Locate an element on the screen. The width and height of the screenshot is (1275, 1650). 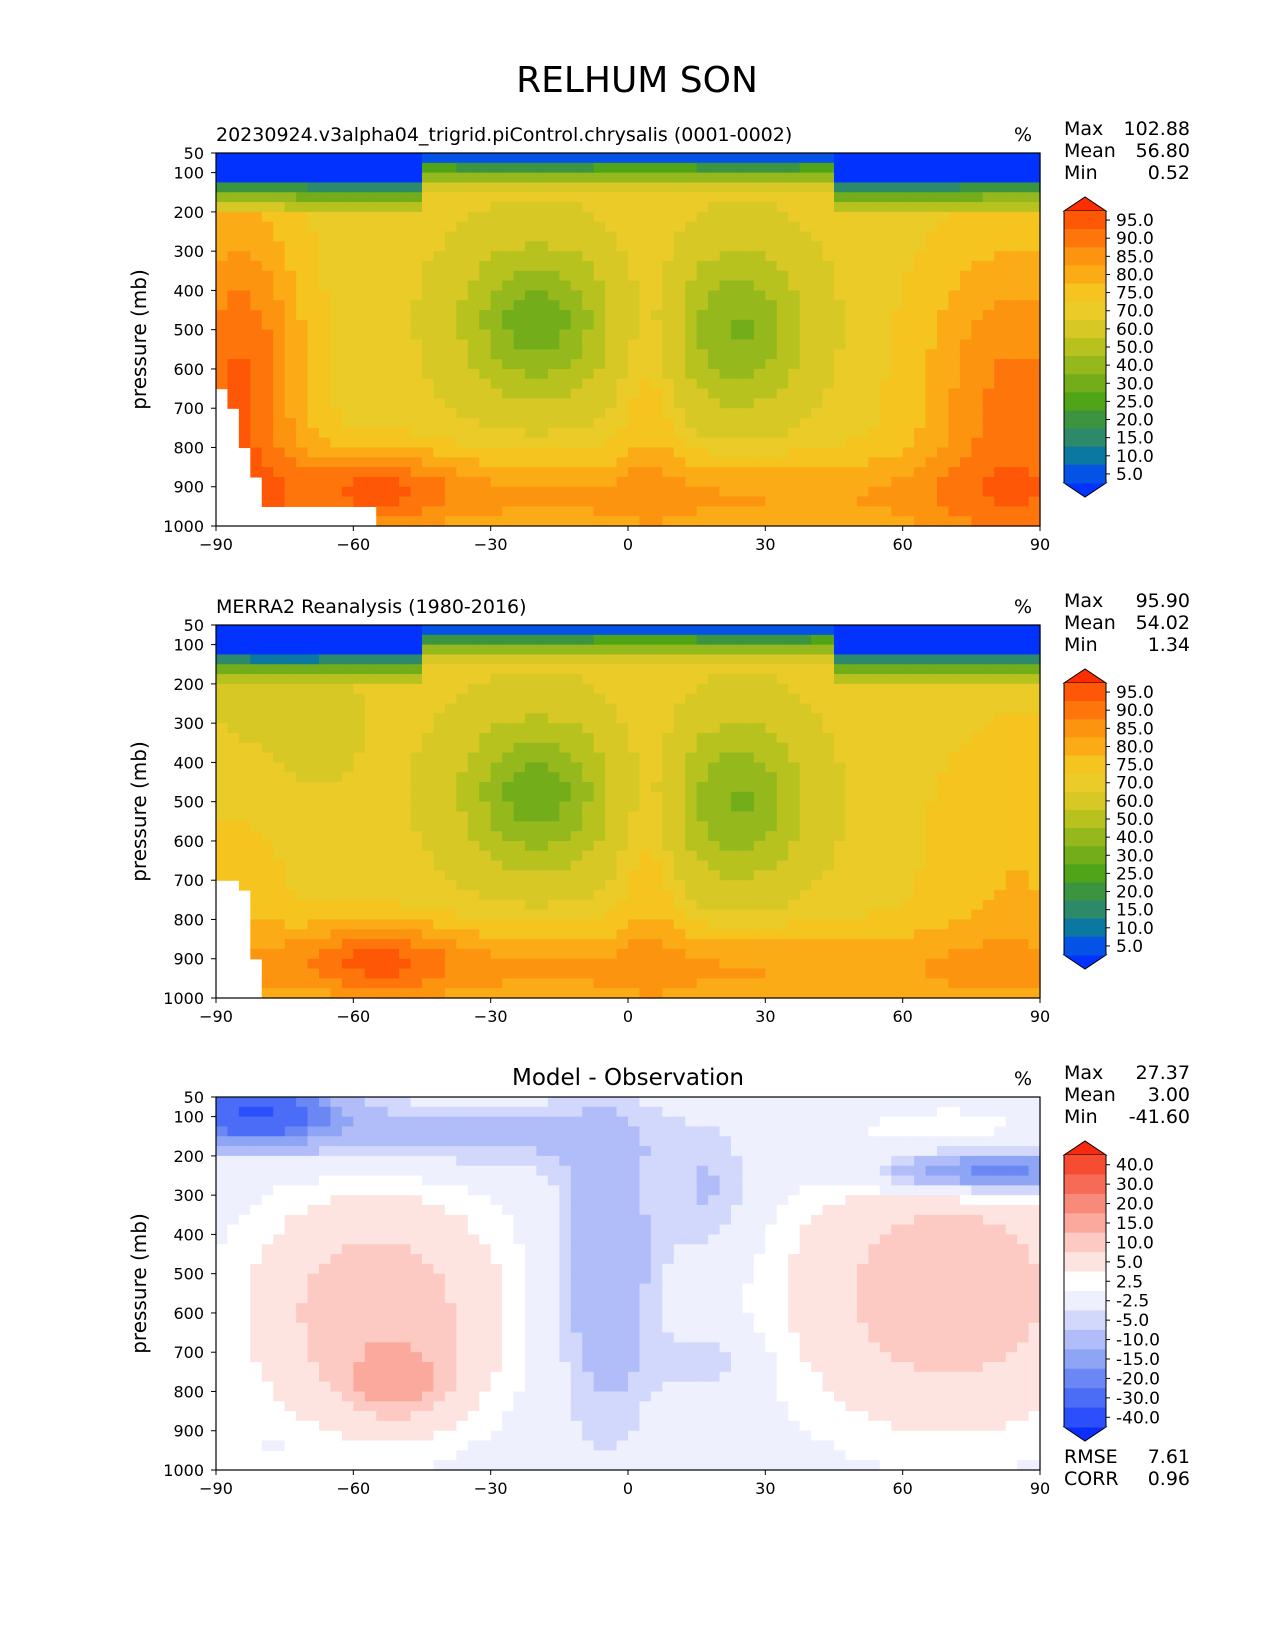
colorbar-level-label: -10.0 is located at coordinates (1138, 1341).